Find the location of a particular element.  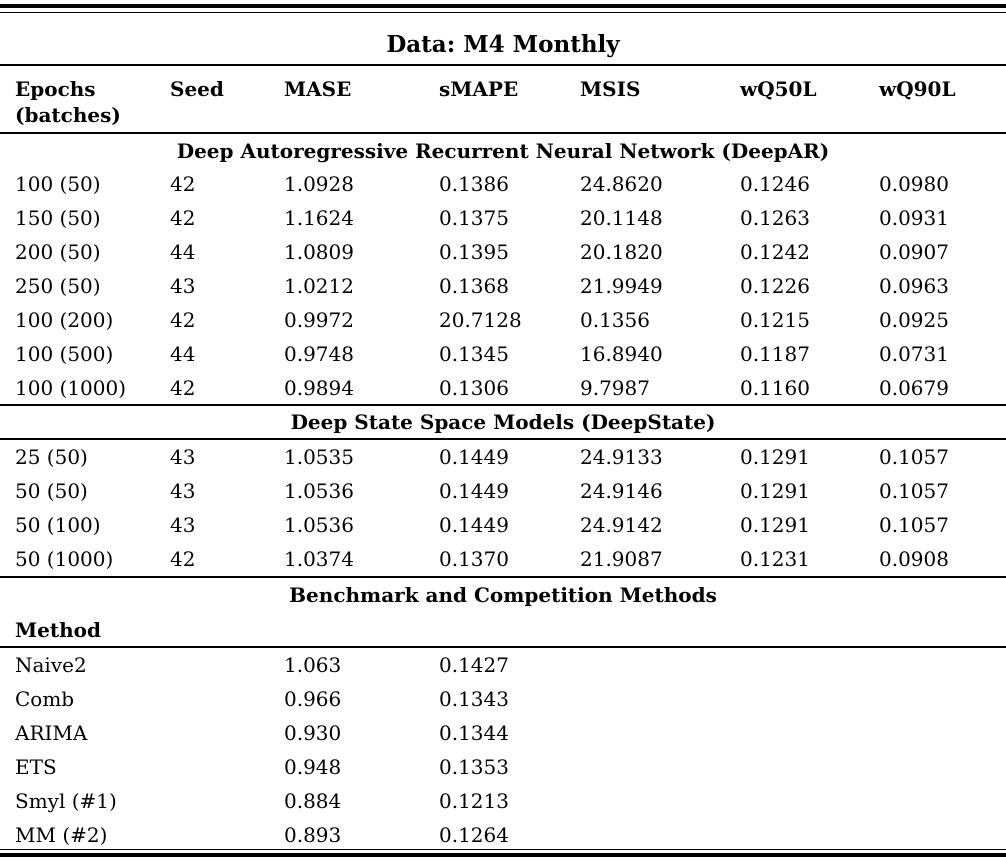

section-title-benchmark: Benchmark and Competition Methods is located at coordinates (503, 595).